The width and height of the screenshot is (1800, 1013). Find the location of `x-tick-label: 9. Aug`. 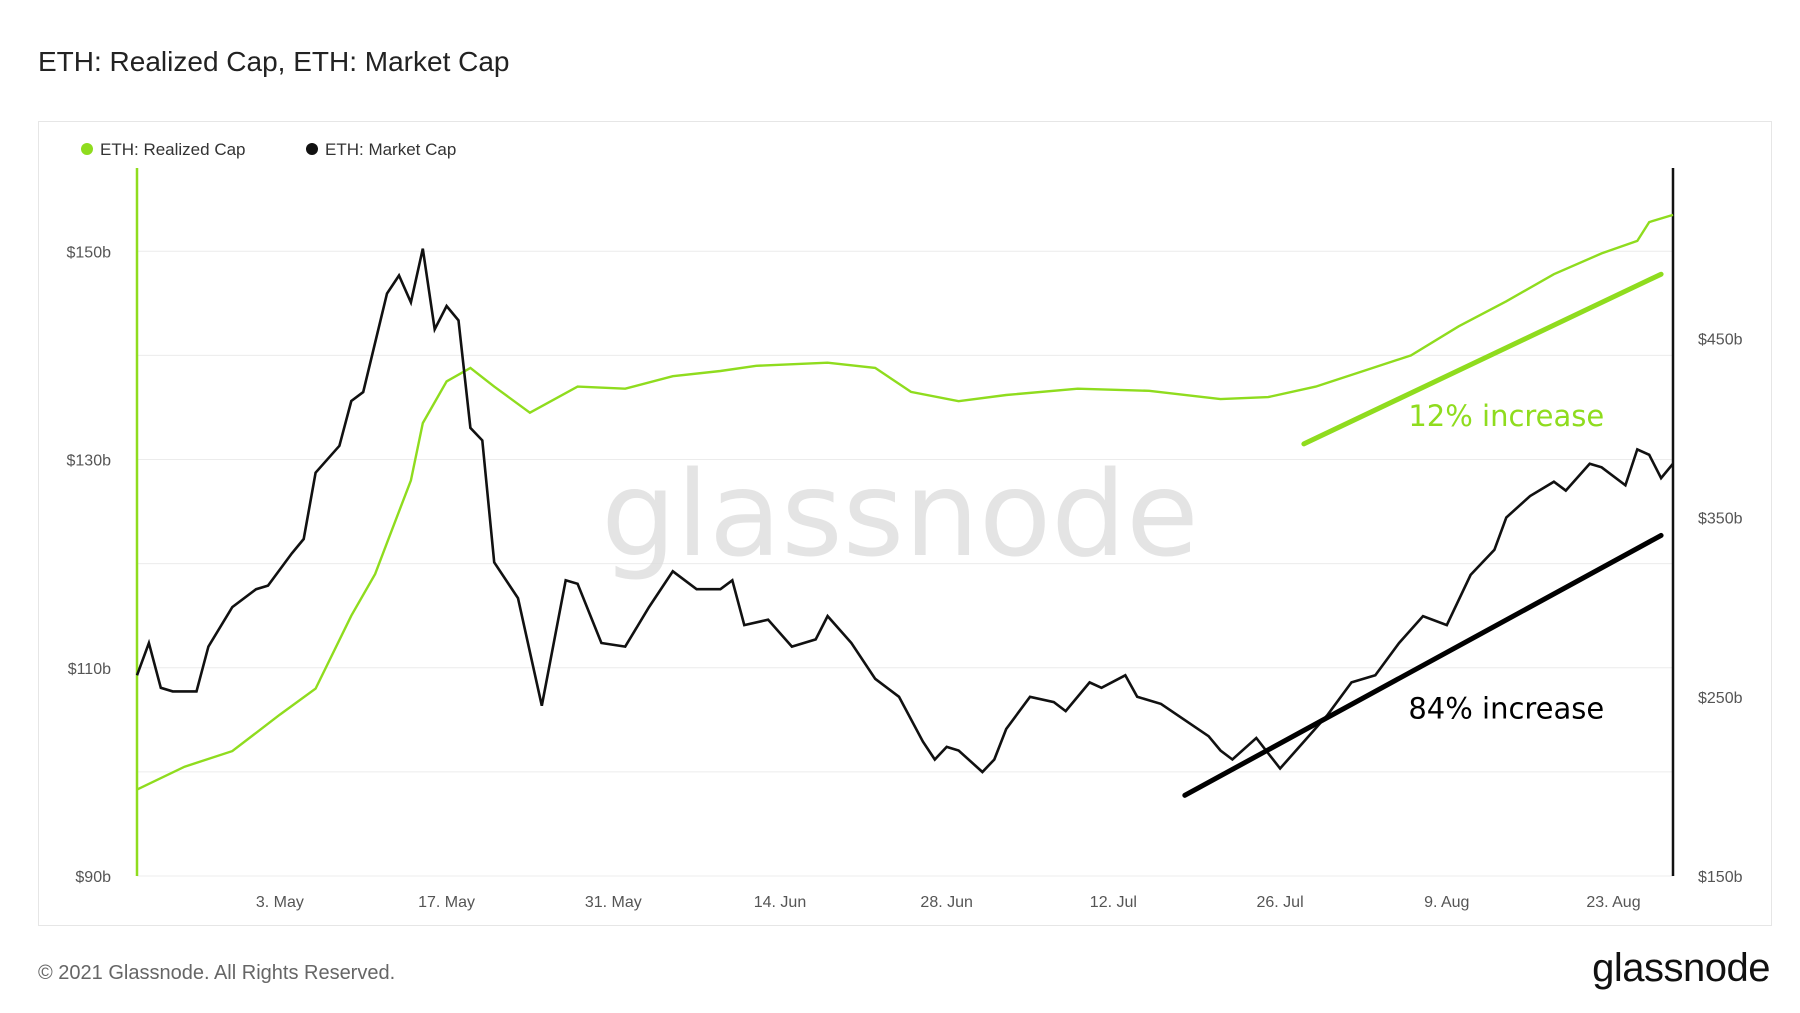

x-tick-label: 9. Aug is located at coordinates (1446, 902).